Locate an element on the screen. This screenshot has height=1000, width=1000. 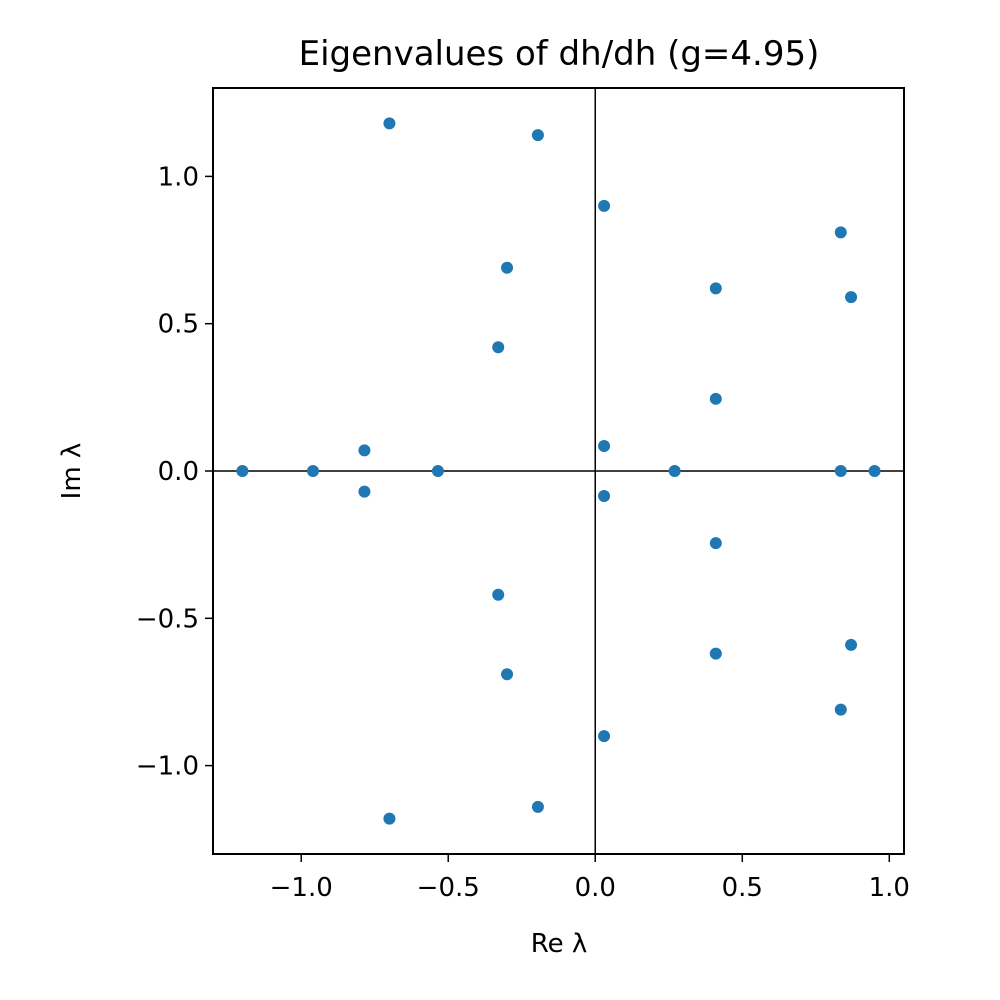
x-axis-label: Re λ is located at coordinates (559, 944).